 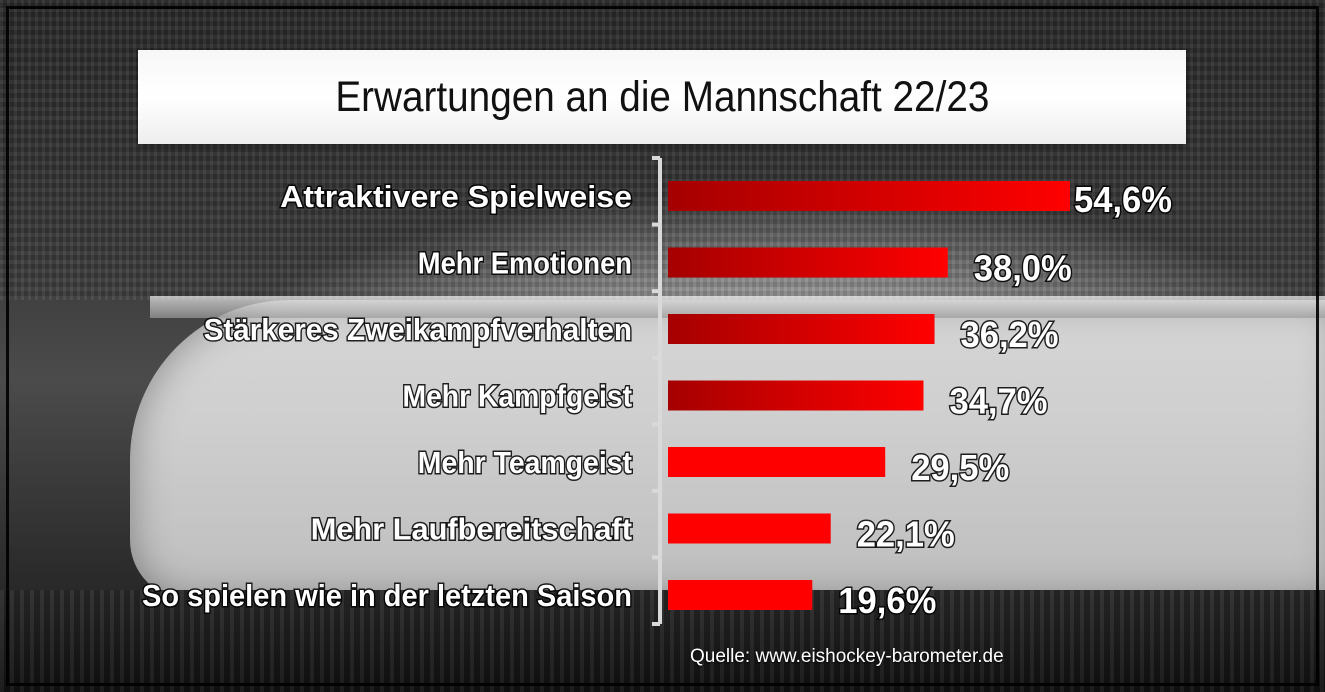 I want to click on value-label: 34,7%, so click(x=998, y=401).